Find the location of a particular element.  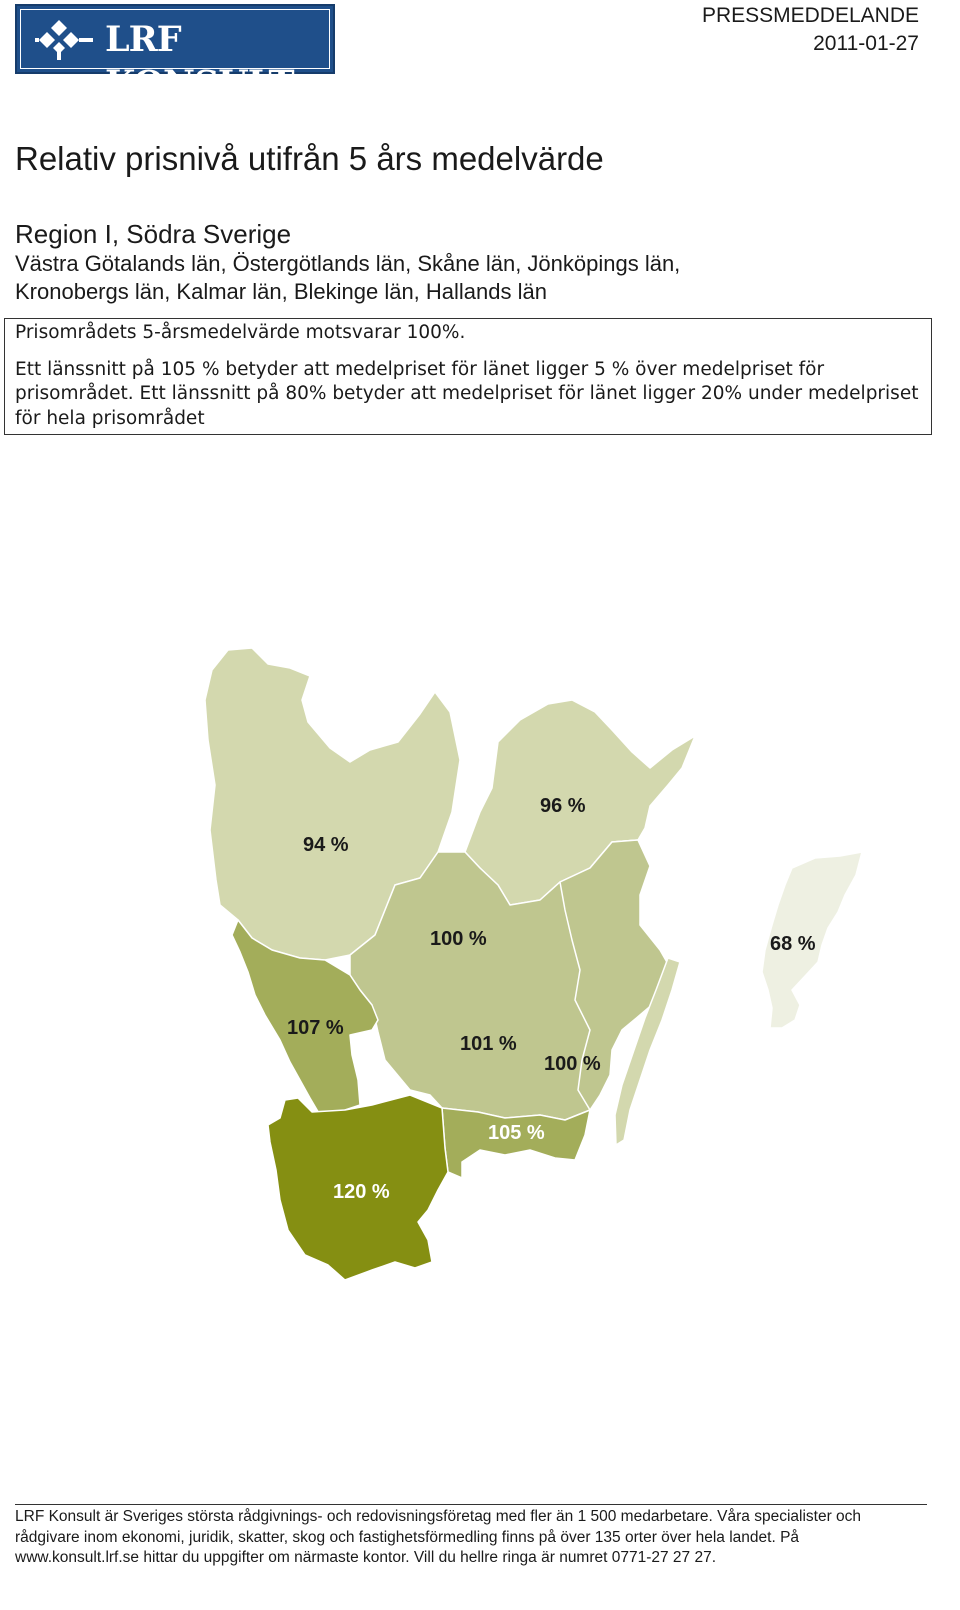

press-header: PRESSMEDDELANDE 2011-01-27 is located at coordinates (810, 30).